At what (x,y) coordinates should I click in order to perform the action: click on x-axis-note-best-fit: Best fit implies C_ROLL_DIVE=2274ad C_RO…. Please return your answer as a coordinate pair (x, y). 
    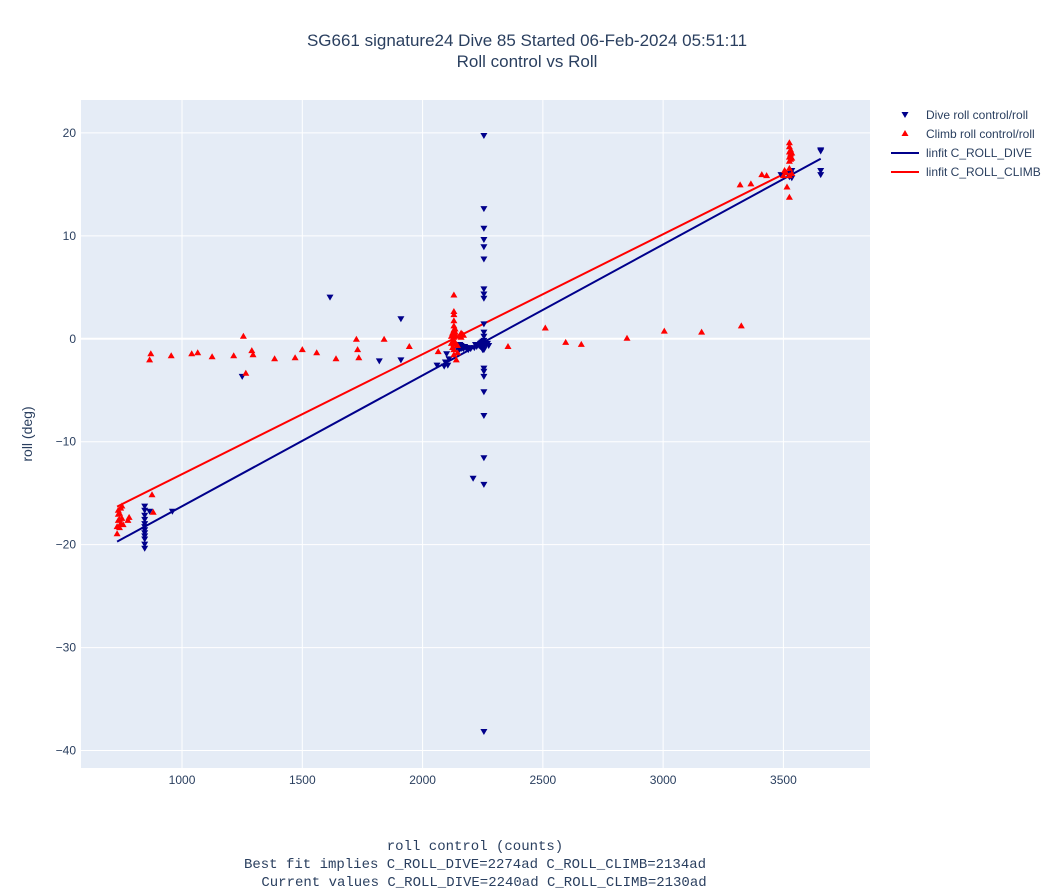
    Looking at the image, I should click on (475, 865).